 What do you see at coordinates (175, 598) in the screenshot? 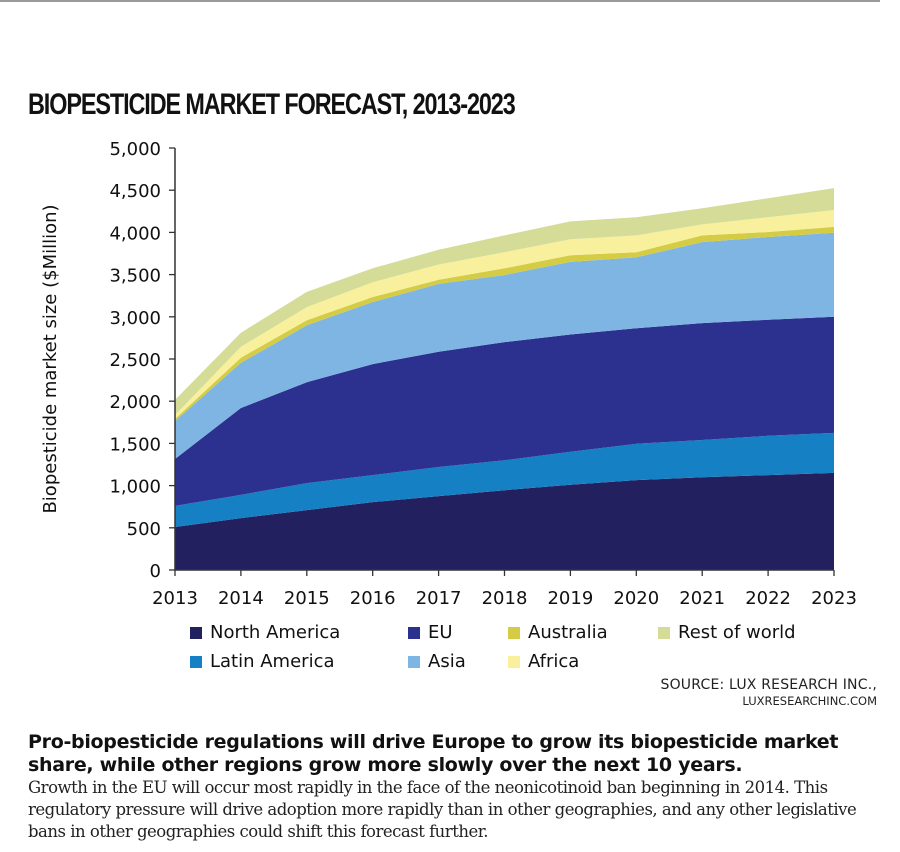
I see `x-tick-label: 2013` at bounding box center [175, 598].